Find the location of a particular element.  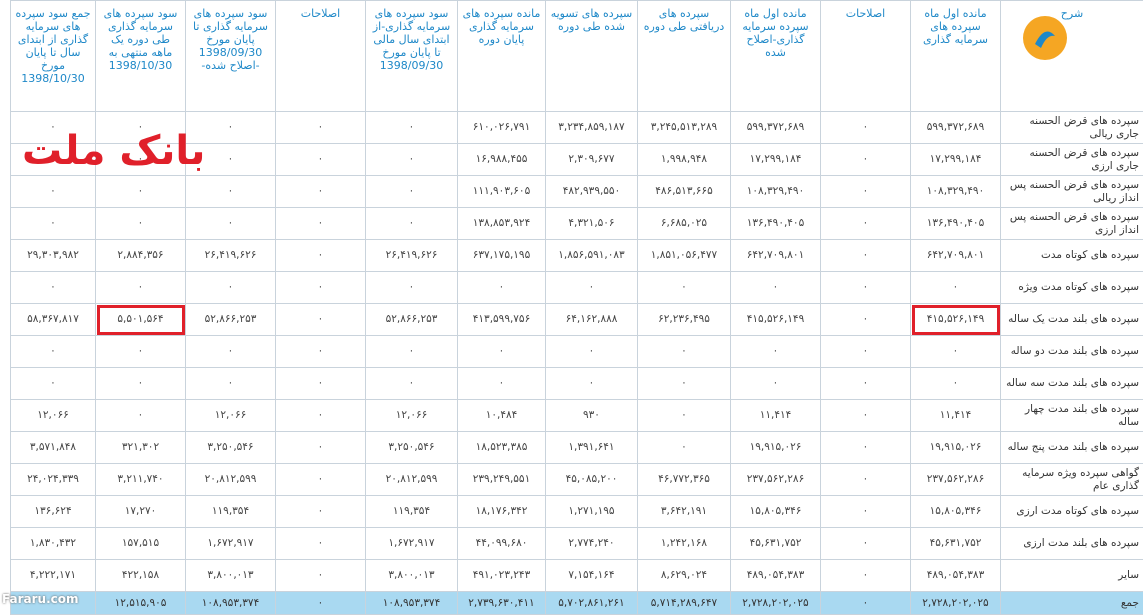

row-label: سپرده های قرض الحسنه جاری ارزی is located at coordinates (1072, 160).